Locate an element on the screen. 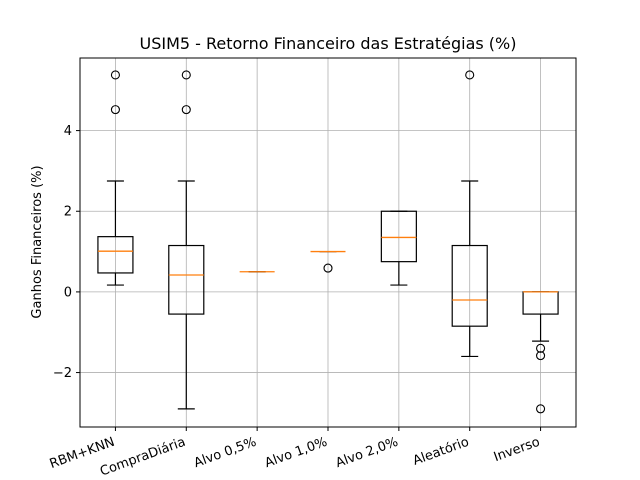 Image resolution: width=640 pixels, height=480 pixels. y-tick-label: 0 is located at coordinates (68, 292).